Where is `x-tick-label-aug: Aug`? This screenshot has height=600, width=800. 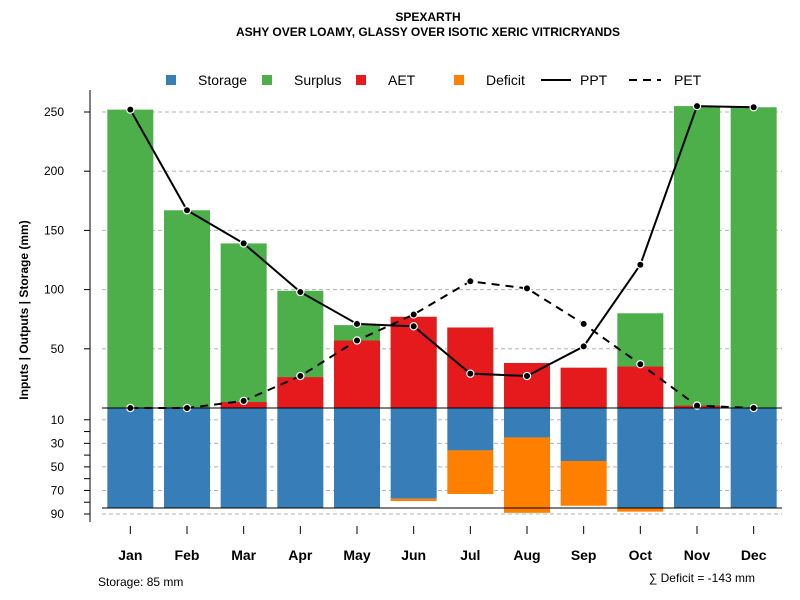 x-tick-label-aug: Aug is located at coordinates (526, 555).